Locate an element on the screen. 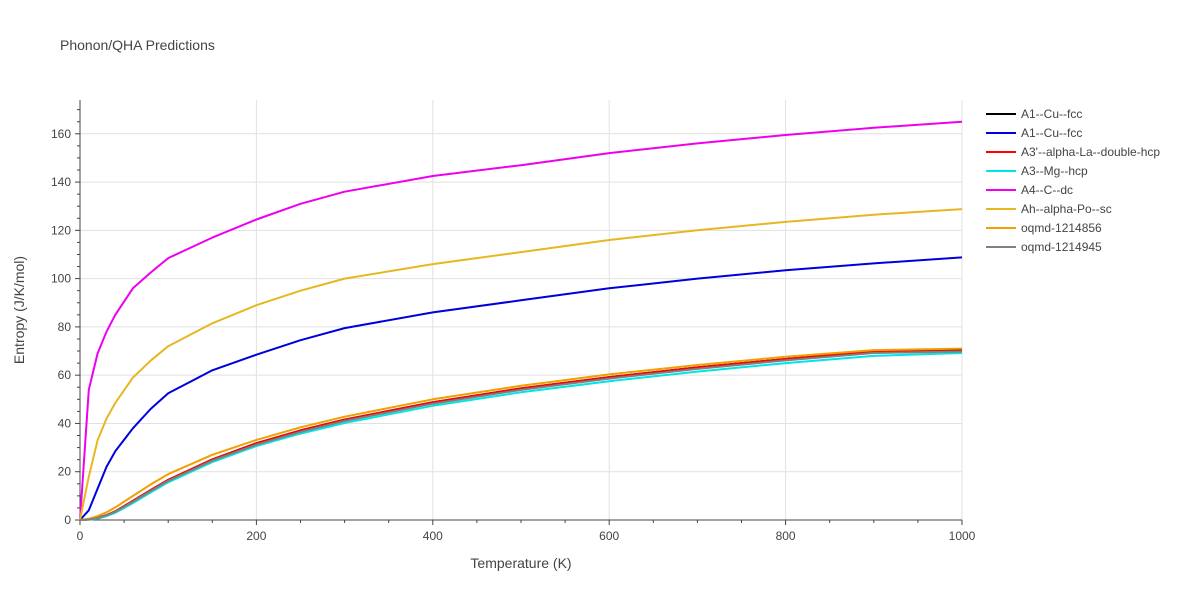  x-tick-label: 400 is located at coordinates (433, 536).